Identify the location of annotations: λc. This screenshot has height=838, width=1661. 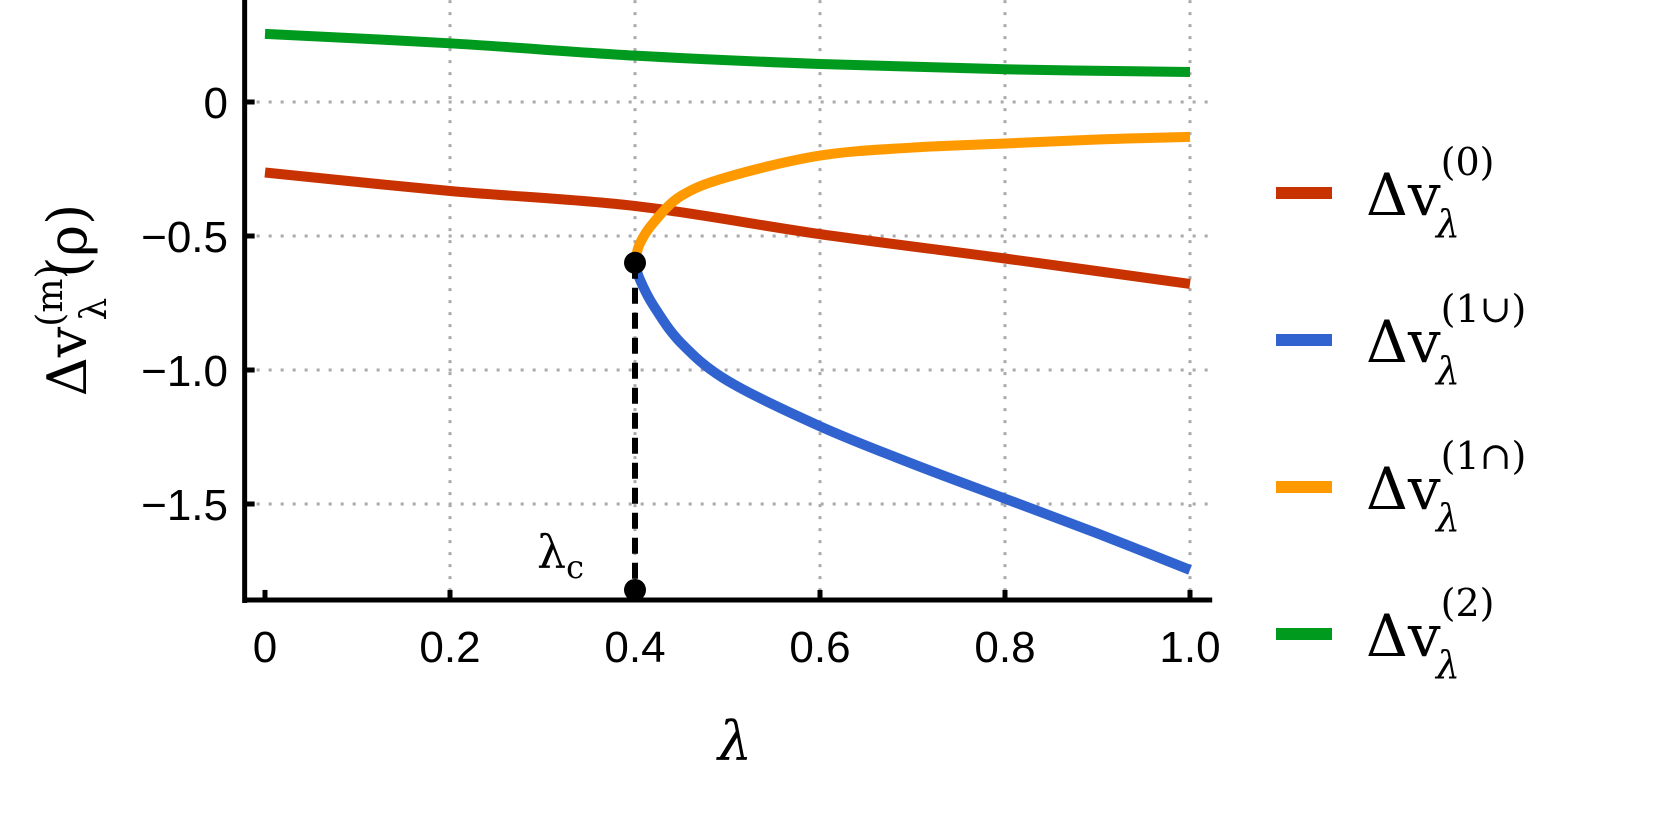
(591, 426).